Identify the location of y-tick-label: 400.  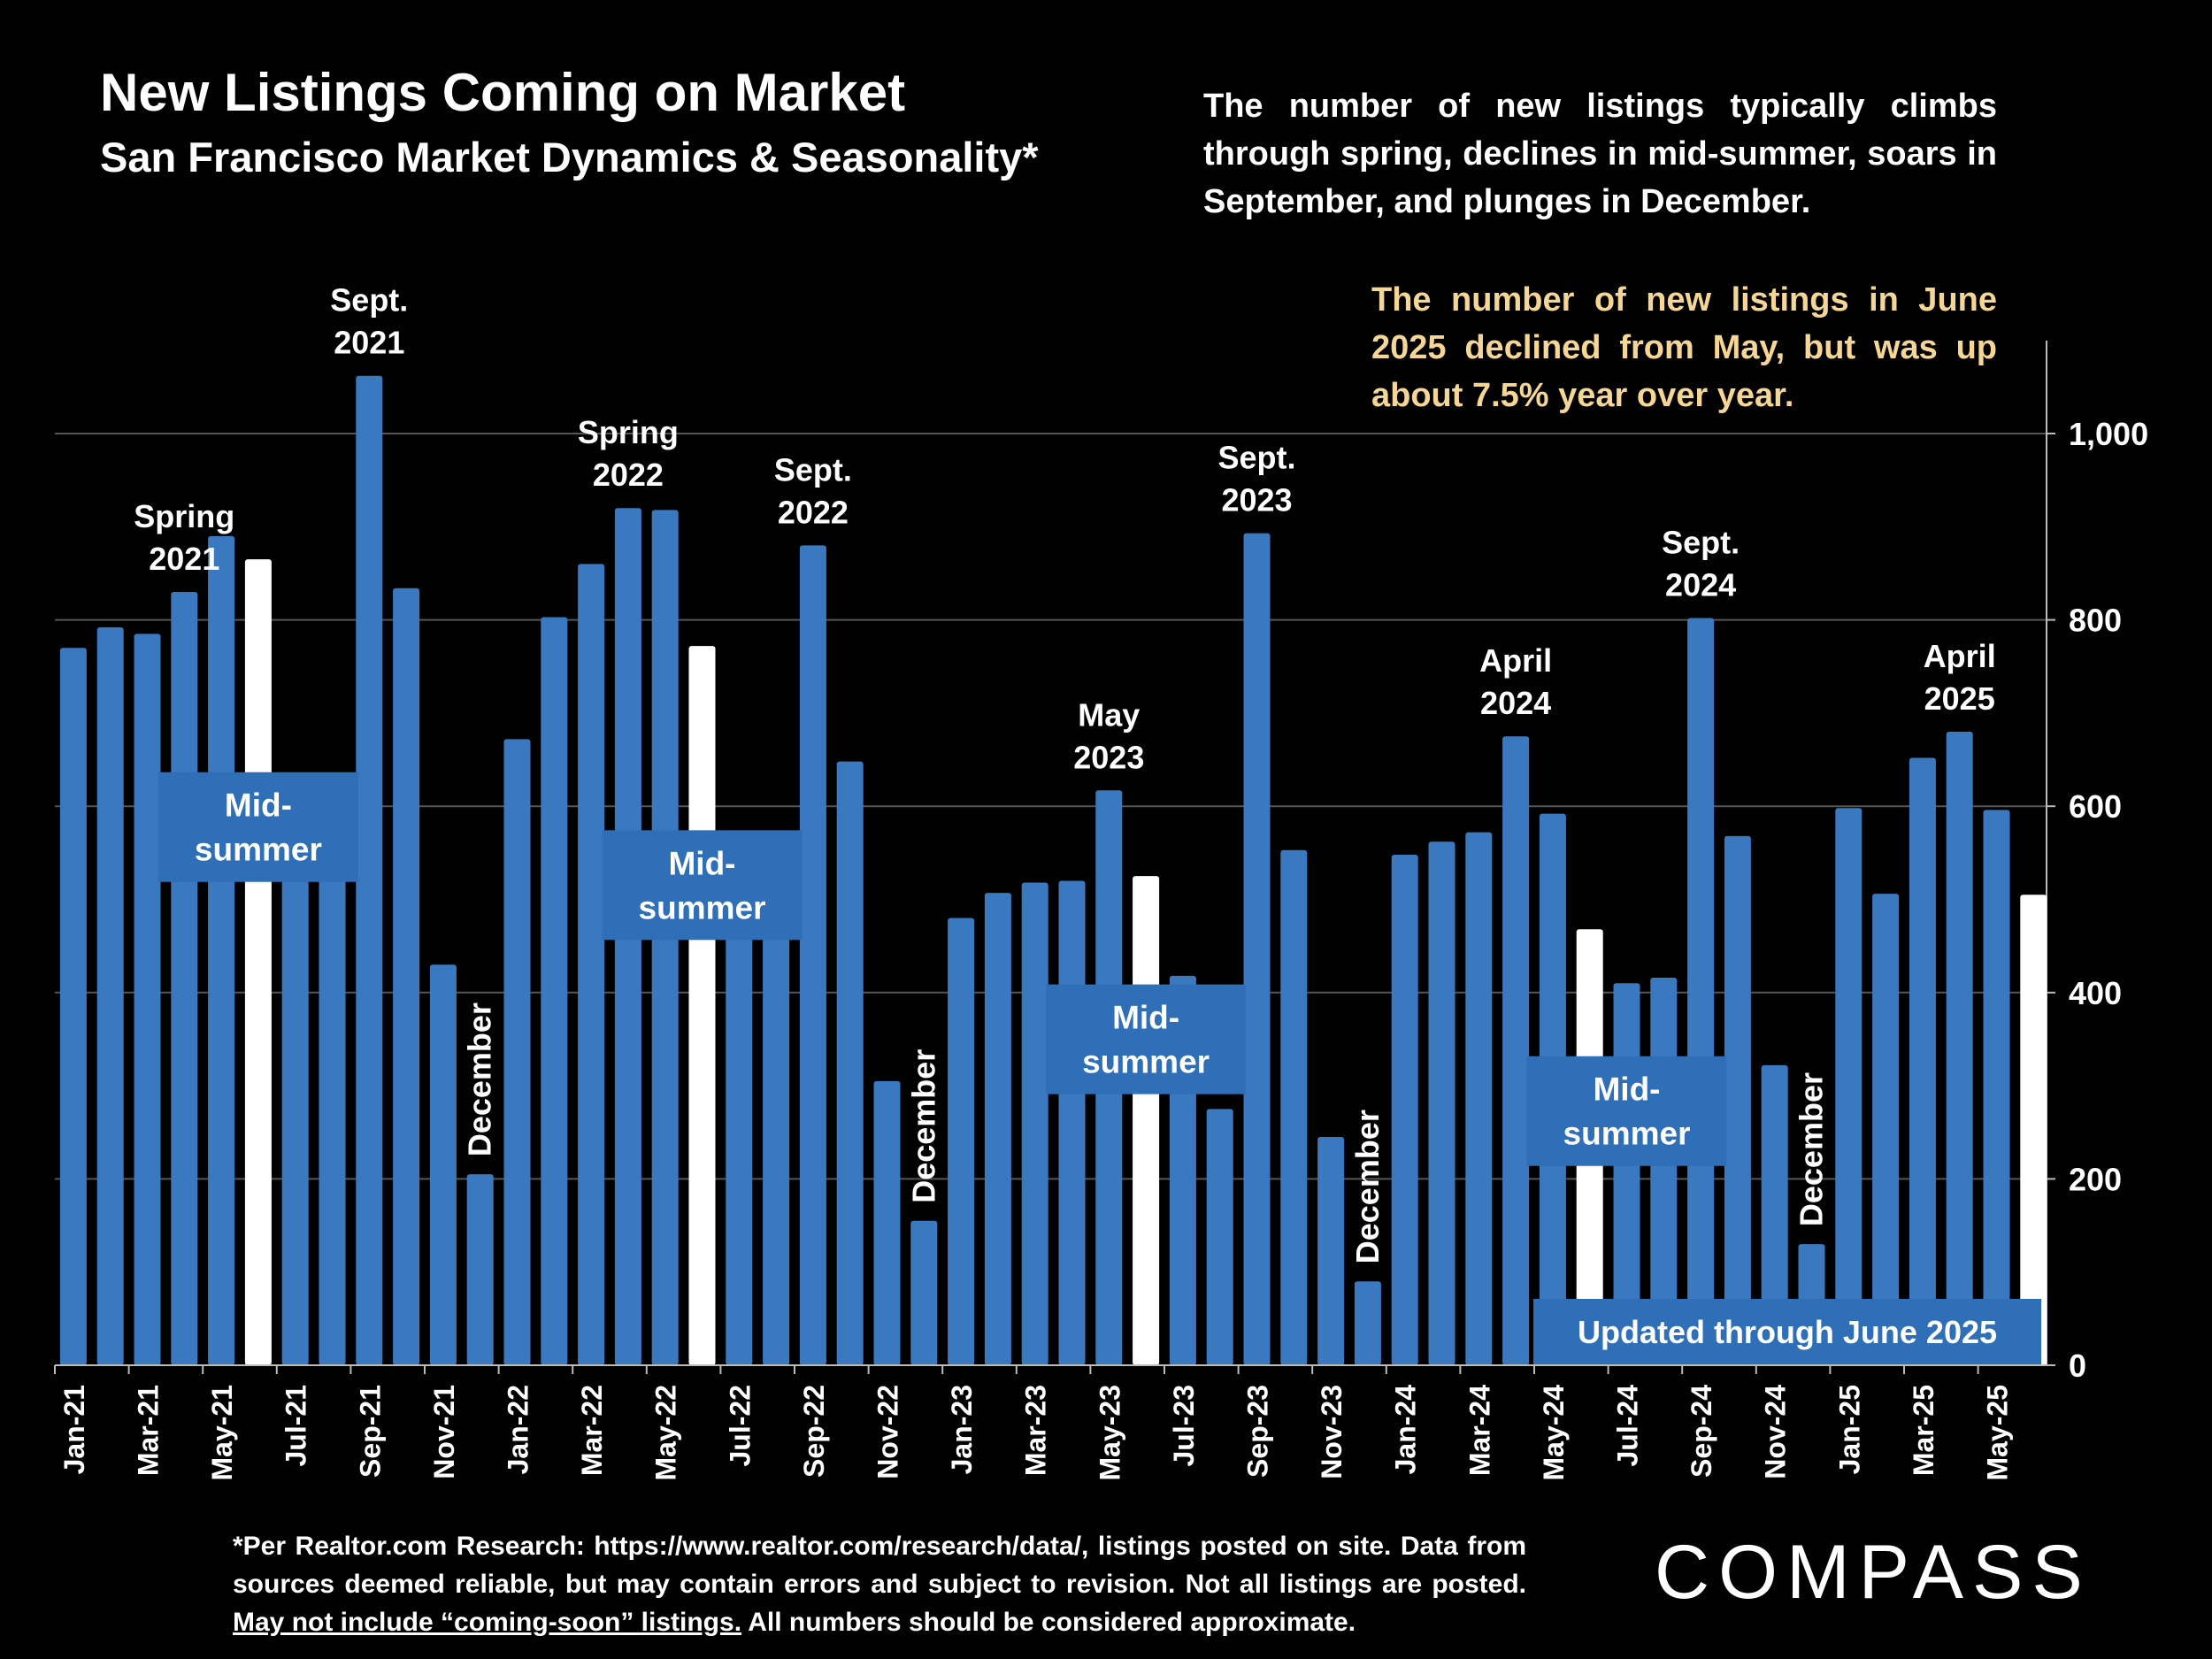
(2096, 993).